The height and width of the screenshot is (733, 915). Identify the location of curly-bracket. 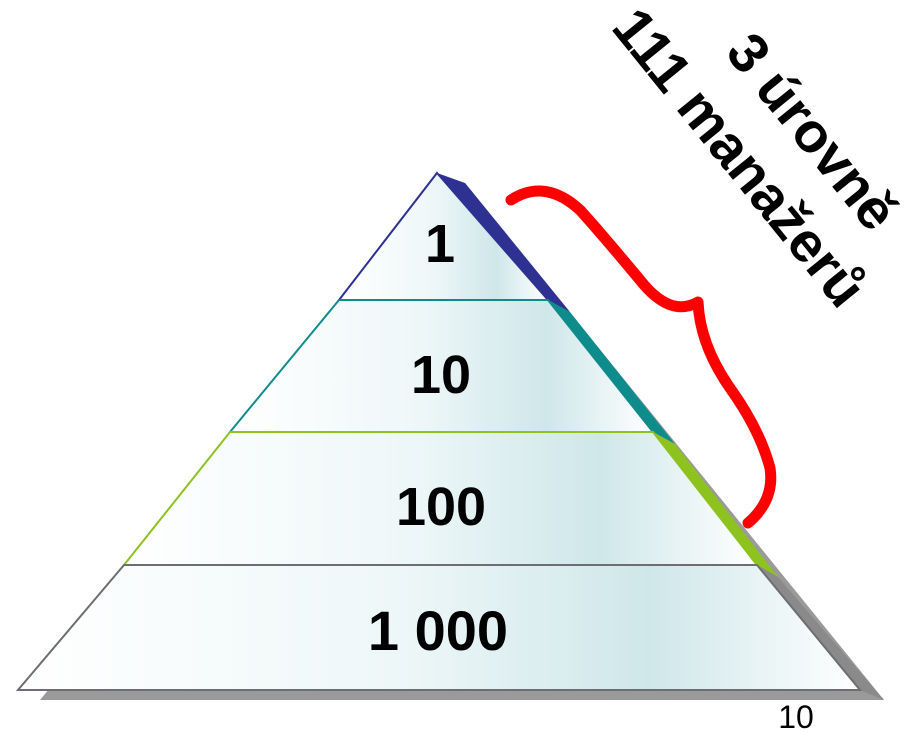
(641, 357).